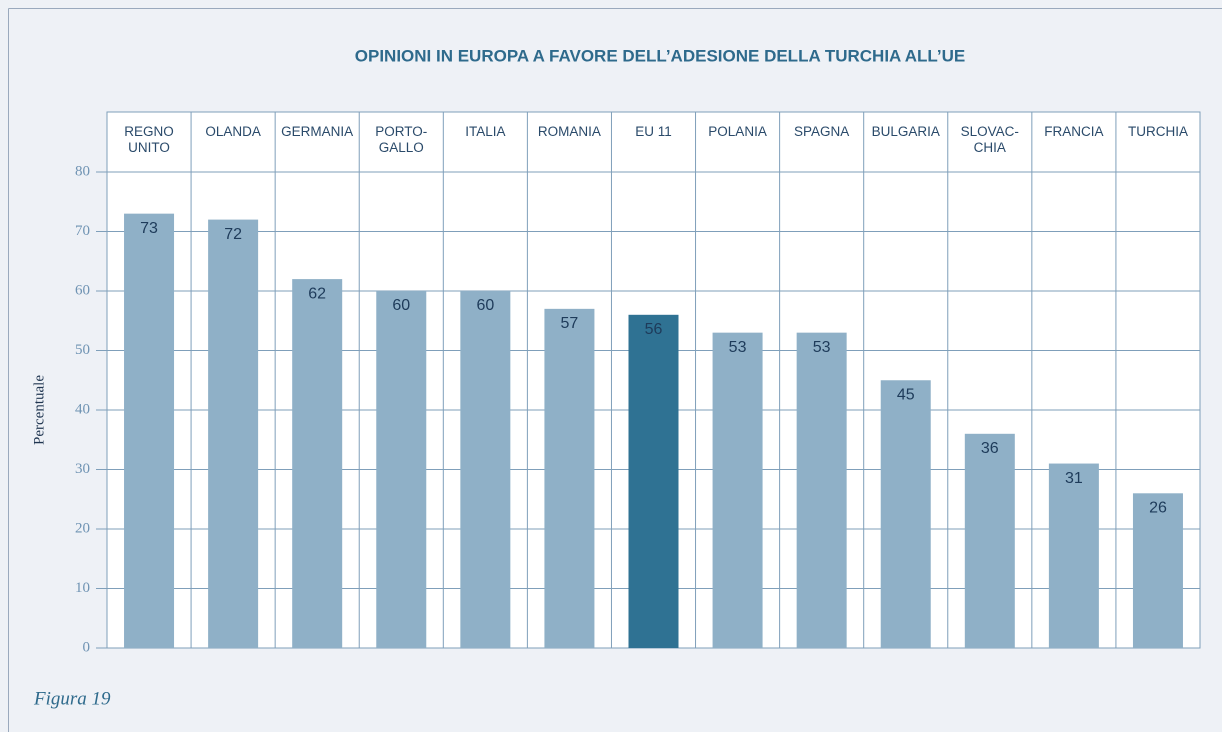 The image size is (1222, 732). Describe the element at coordinates (989, 139) in the screenshot. I see `category-label: SLOVAC- CHIA` at that location.